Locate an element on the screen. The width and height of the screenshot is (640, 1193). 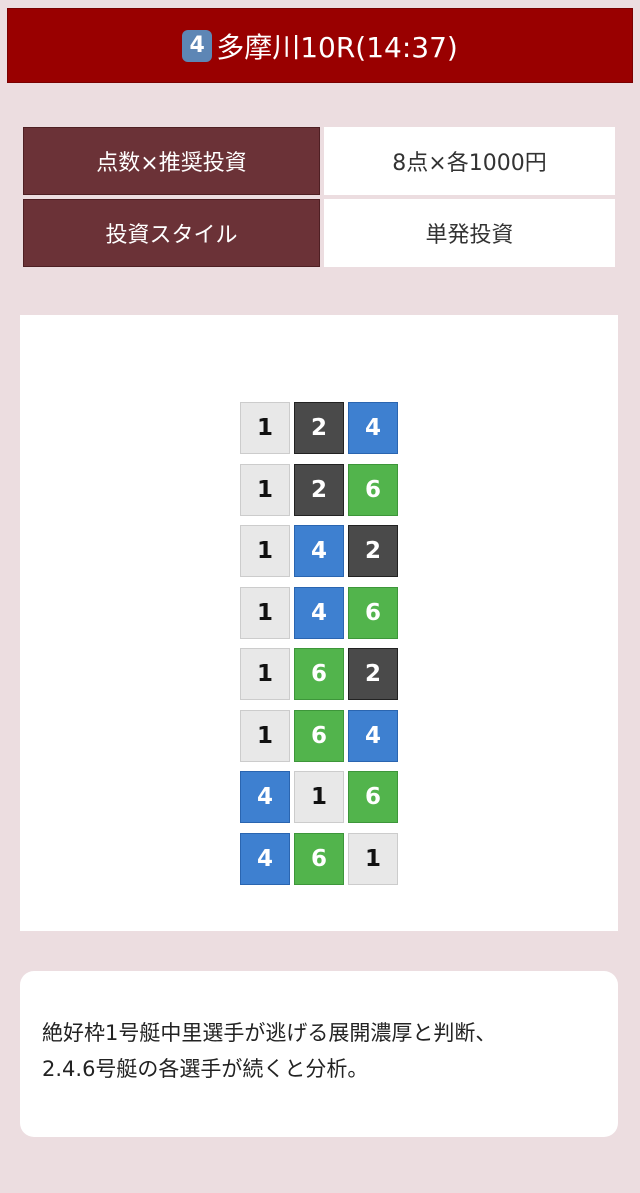
race-header: 4 多摩川10R(14:37) is located at coordinates (320, 45).